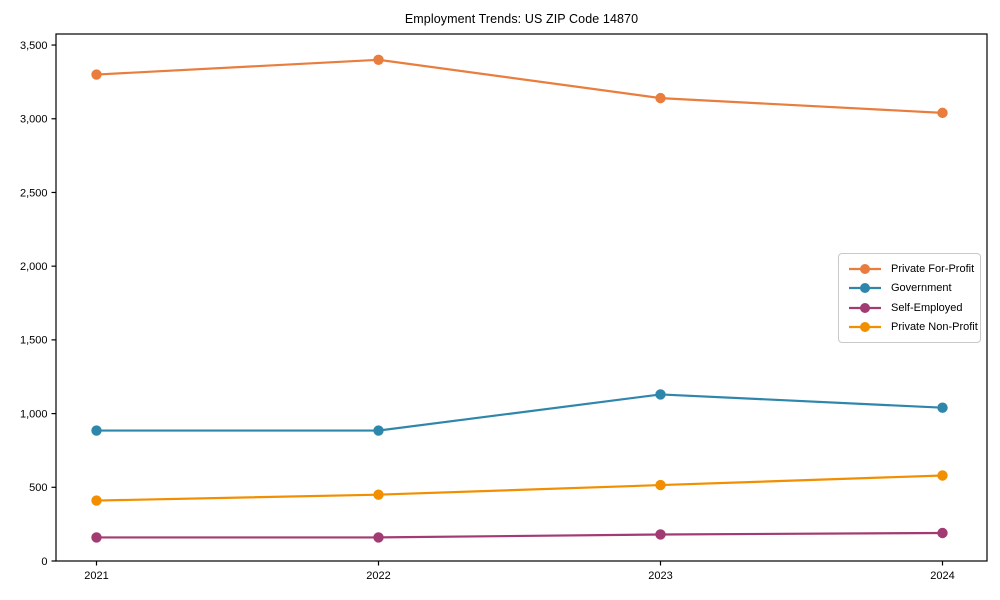  I want to click on series-line-government, so click(519, 412).